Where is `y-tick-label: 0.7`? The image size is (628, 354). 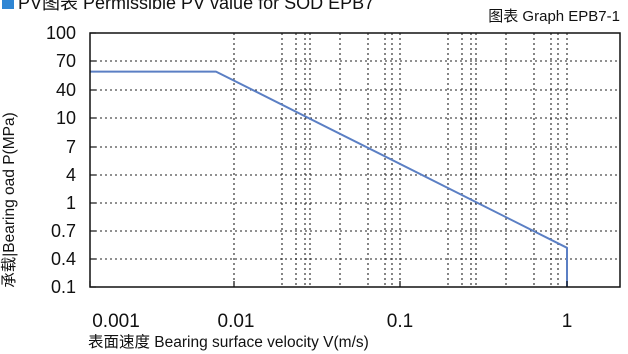 y-tick-label: 0.7 is located at coordinates (63, 231).